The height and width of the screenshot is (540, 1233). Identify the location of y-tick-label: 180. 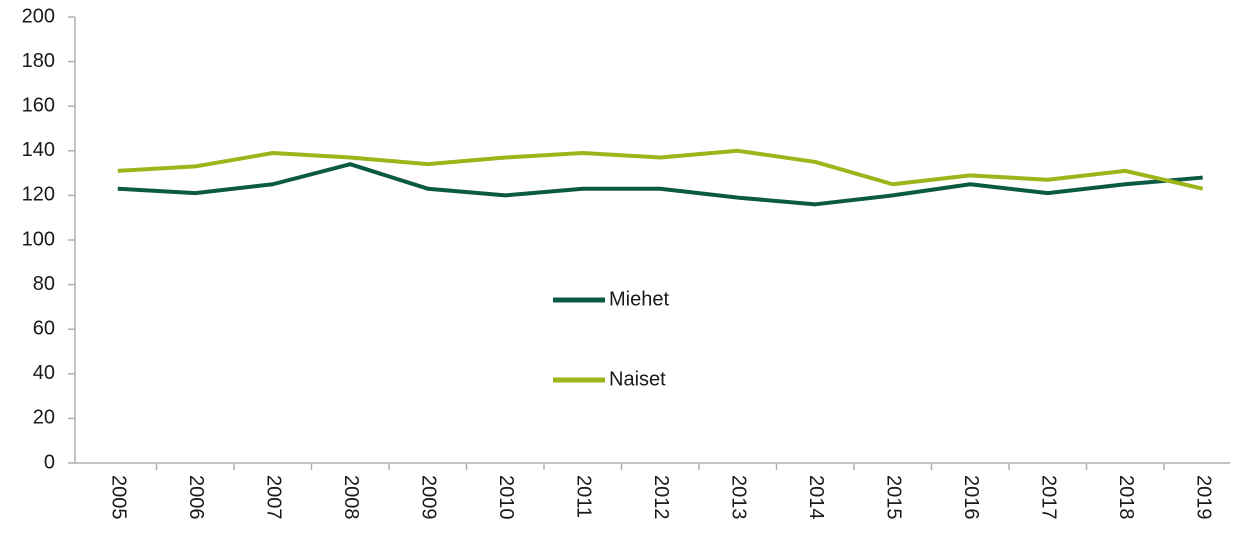
(38, 61).